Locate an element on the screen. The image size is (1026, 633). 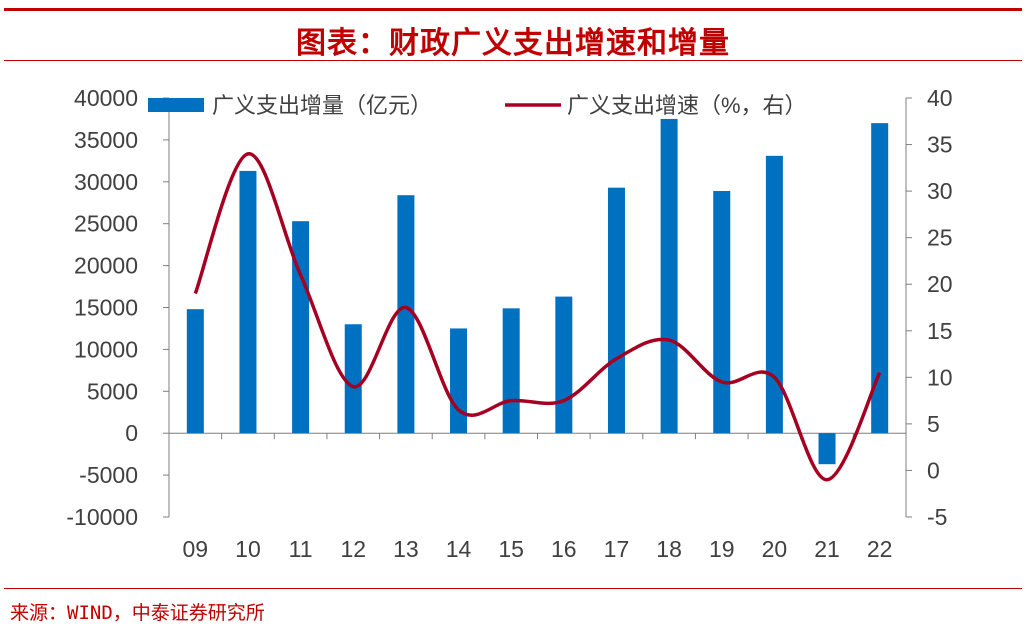
left-tick-label: 35000 is located at coordinates (106, 140).